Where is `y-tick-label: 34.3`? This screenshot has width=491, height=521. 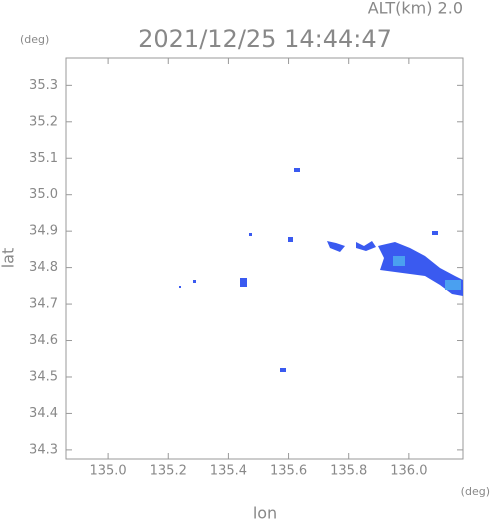 y-tick-label: 34.3 is located at coordinates (43, 449).